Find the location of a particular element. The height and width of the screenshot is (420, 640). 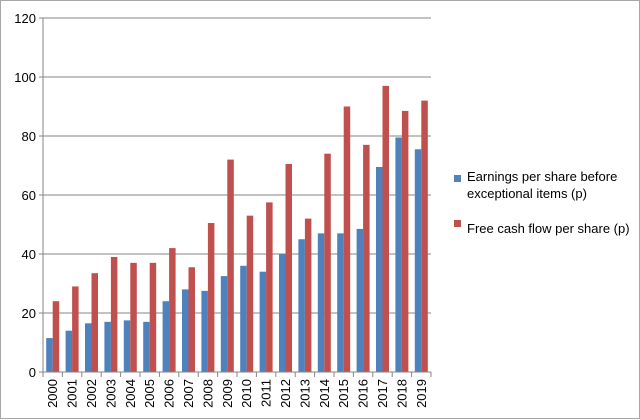

x-tick-label: 2015 is located at coordinates (343, 393).